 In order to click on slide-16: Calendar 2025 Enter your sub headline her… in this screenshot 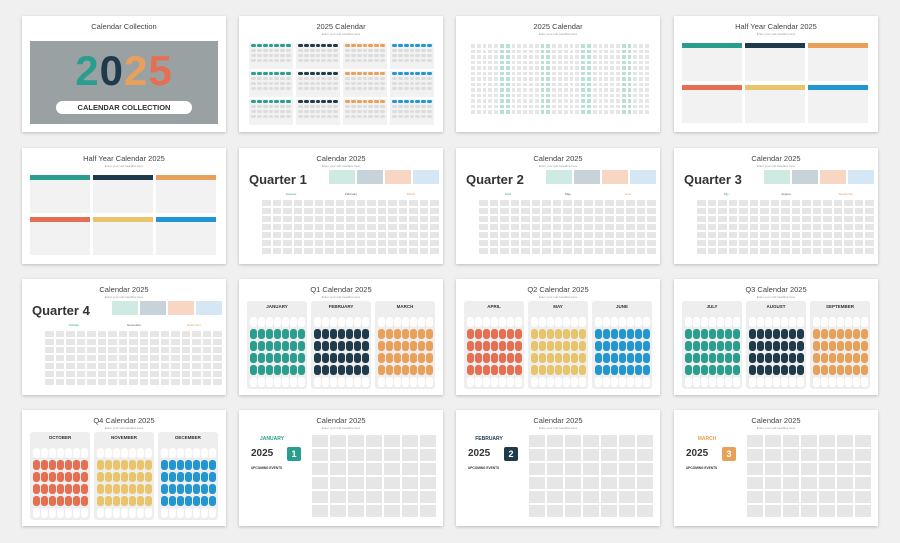, I will do `click(776, 468)`.